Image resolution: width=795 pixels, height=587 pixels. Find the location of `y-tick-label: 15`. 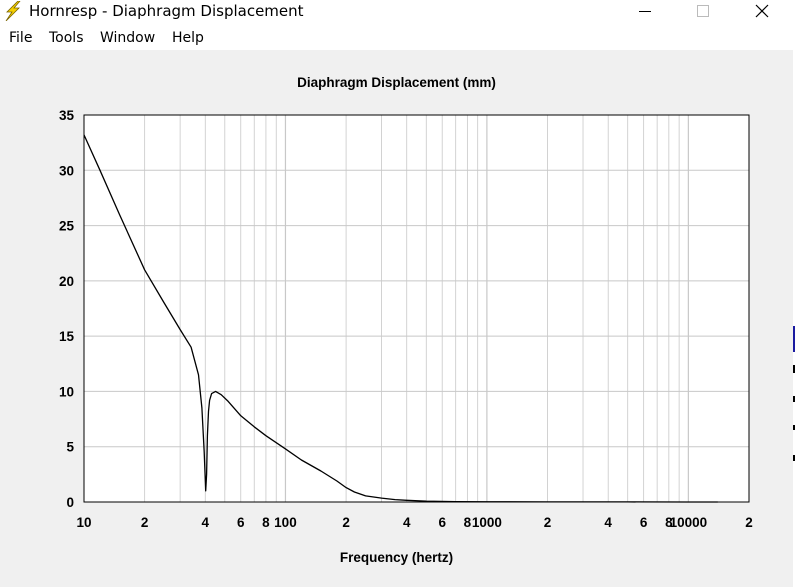

y-tick-label: 15 is located at coordinates (67, 336).